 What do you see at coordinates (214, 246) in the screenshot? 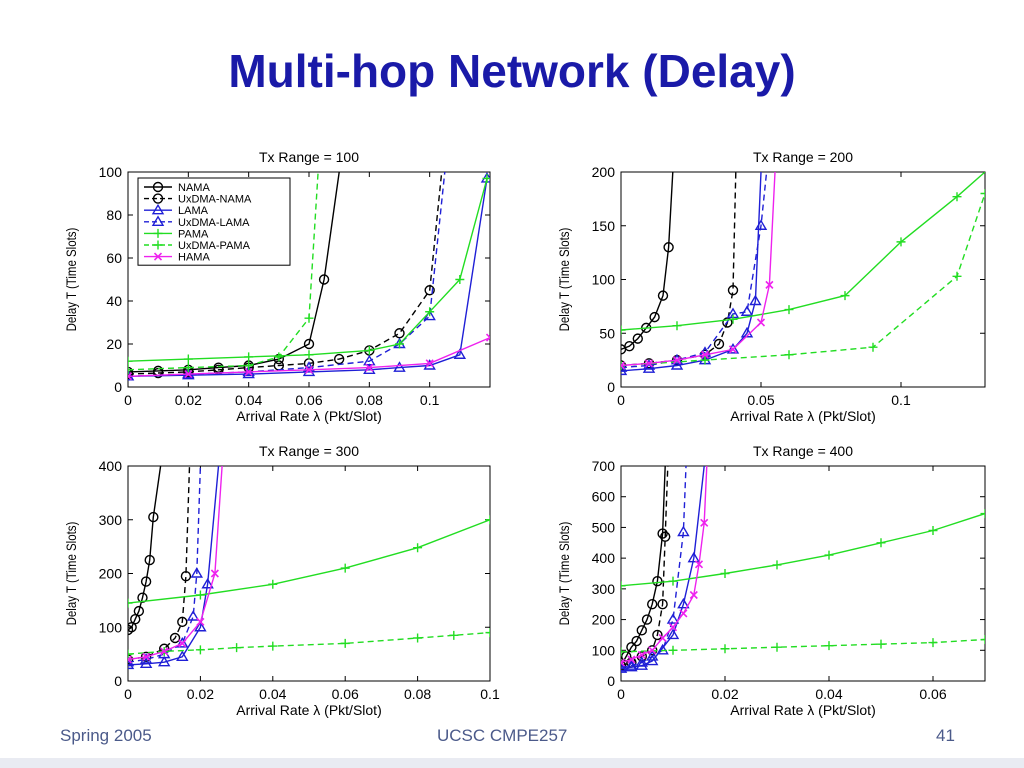
I see `legend-label: UxDMA-PAMA` at bounding box center [214, 246].